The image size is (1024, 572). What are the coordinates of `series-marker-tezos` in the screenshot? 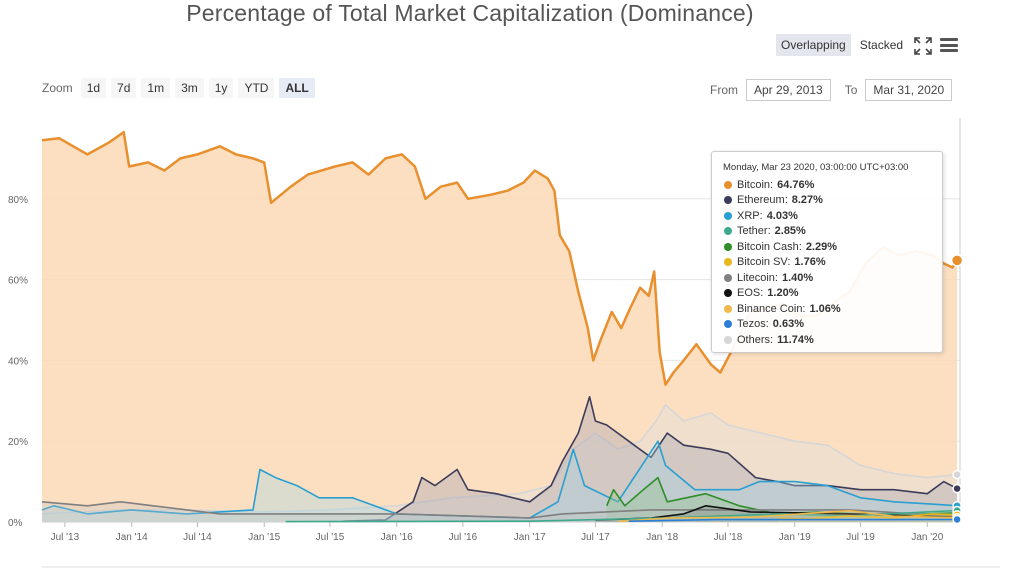 It's located at (957, 519).